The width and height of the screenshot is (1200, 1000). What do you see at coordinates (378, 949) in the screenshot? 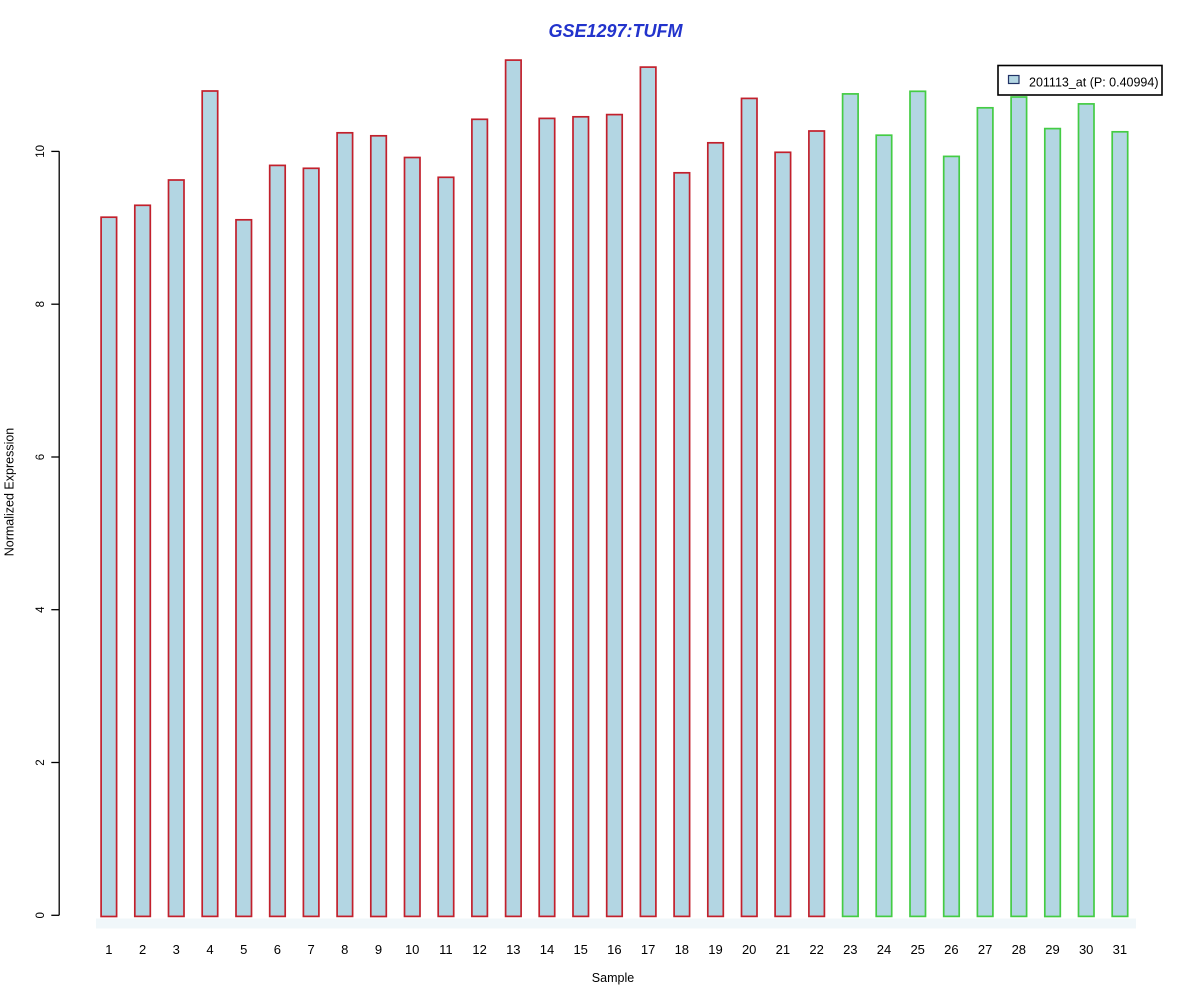
I see `svg-text: 9` at bounding box center [378, 949].